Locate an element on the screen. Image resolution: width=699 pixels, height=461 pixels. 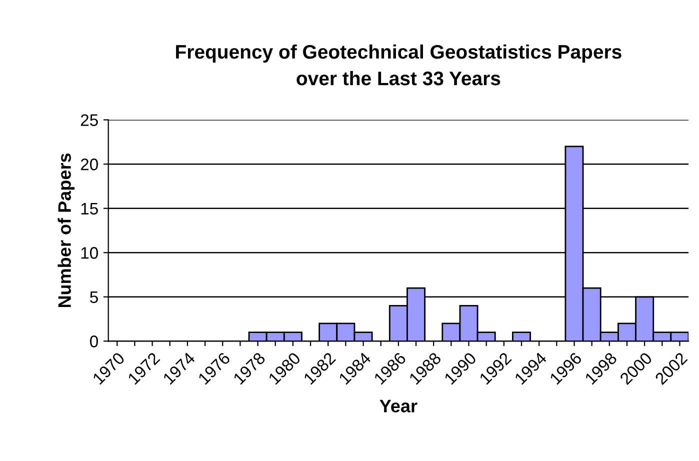
y-axis-title: Number of Papers is located at coordinates (66, 230).